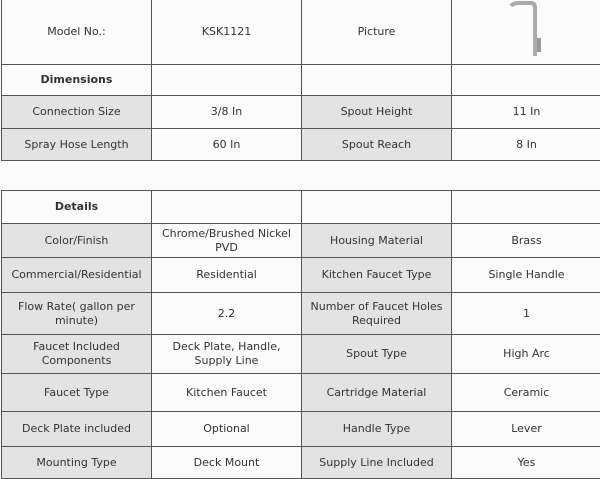 Image resolution: width=600 pixels, height=479 pixels. Describe the element at coordinates (77, 32) in the screenshot. I see `model-label: Model No.:` at that location.